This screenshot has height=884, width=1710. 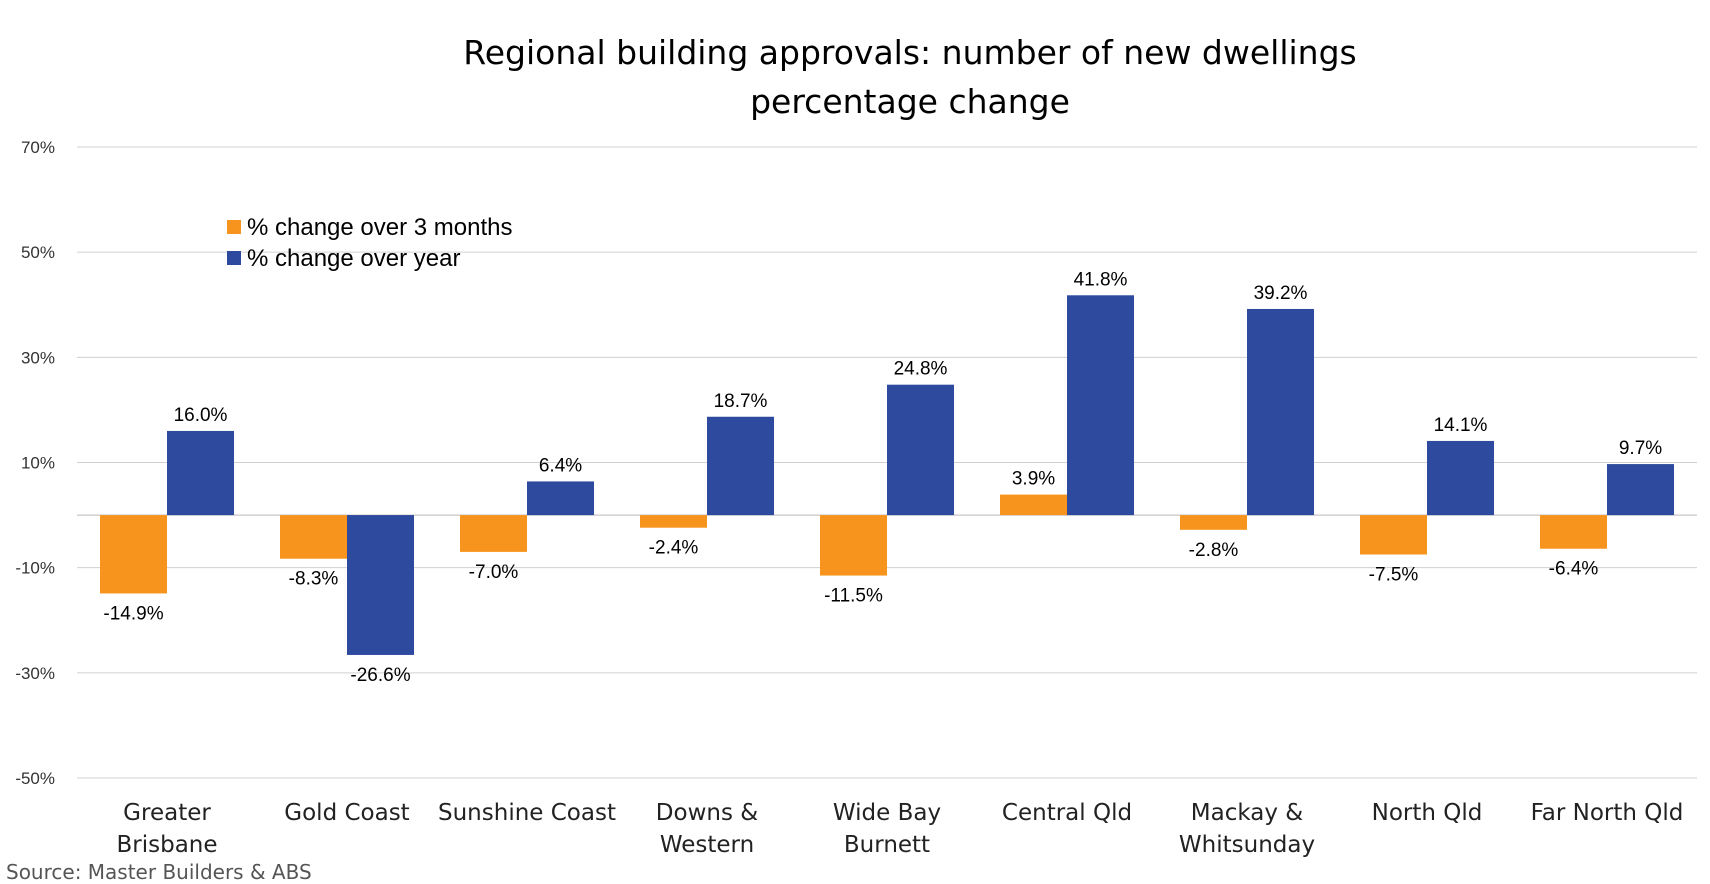 I want to click on data-label: -2.8%, so click(x=1214, y=550).